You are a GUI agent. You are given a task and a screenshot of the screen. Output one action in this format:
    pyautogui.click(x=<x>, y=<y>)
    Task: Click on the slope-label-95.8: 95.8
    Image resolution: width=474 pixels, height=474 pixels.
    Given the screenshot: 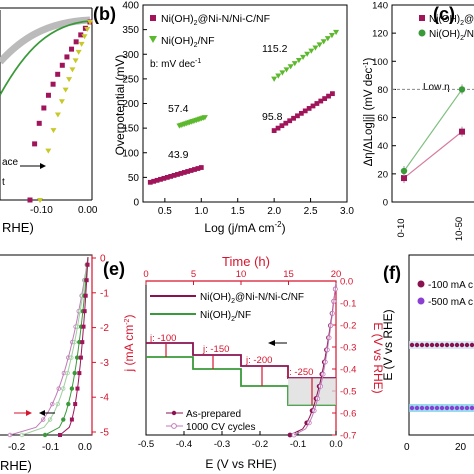 What is the action you would take?
    pyautogui.click(x=272, y=117)
    